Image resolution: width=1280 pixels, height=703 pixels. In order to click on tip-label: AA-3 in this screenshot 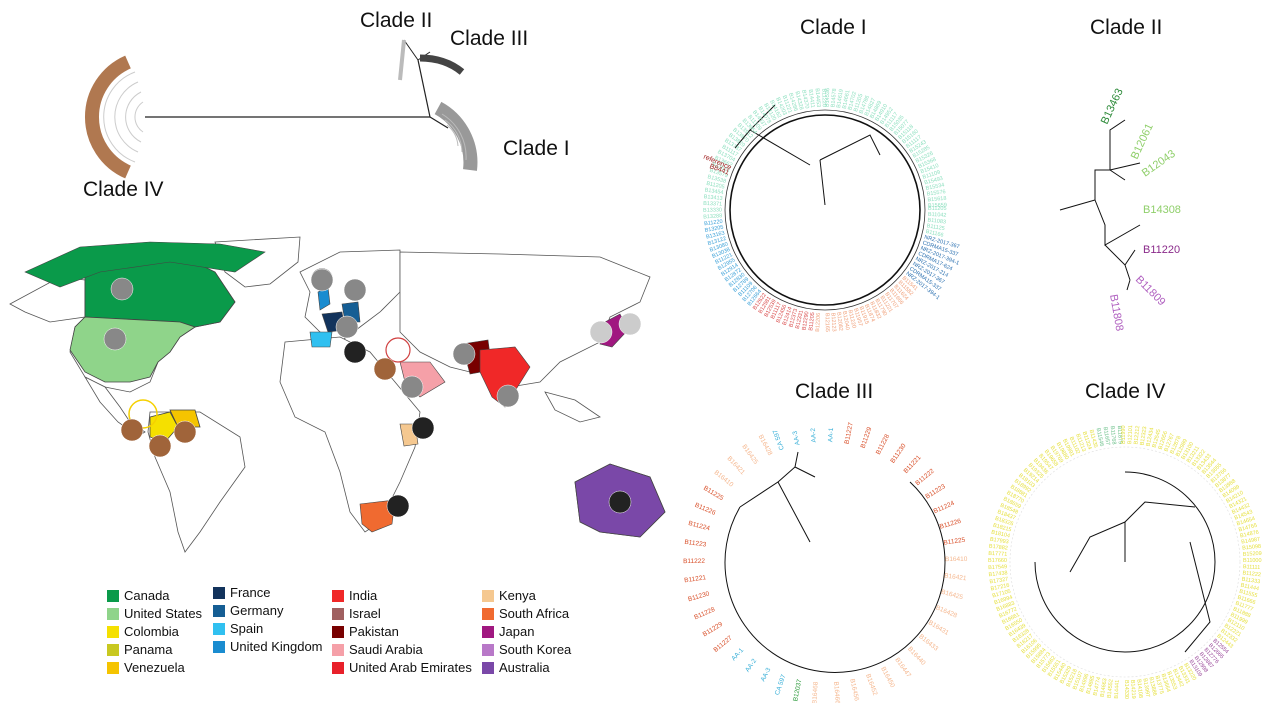, I will do `click(797, 438)`.